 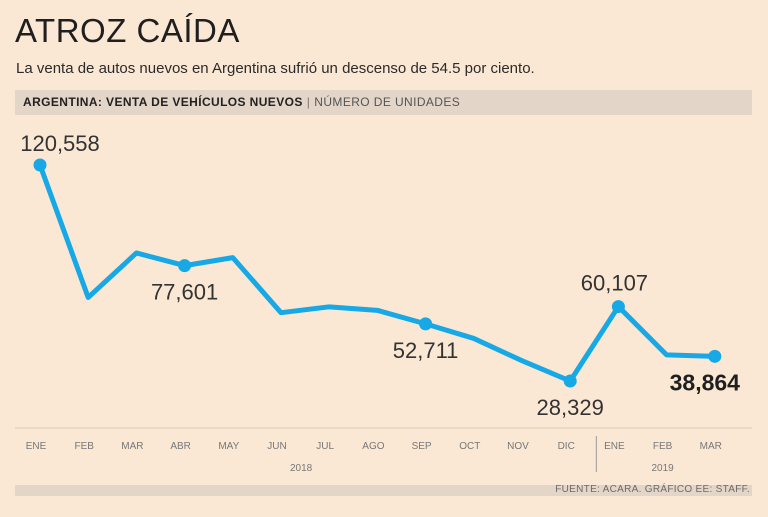 What do you see at coordinates (387, 102) in the screenshot?
I see `chart-header-unit: NÚMERO DE UNIDADES` at bounding box center [387, 102].